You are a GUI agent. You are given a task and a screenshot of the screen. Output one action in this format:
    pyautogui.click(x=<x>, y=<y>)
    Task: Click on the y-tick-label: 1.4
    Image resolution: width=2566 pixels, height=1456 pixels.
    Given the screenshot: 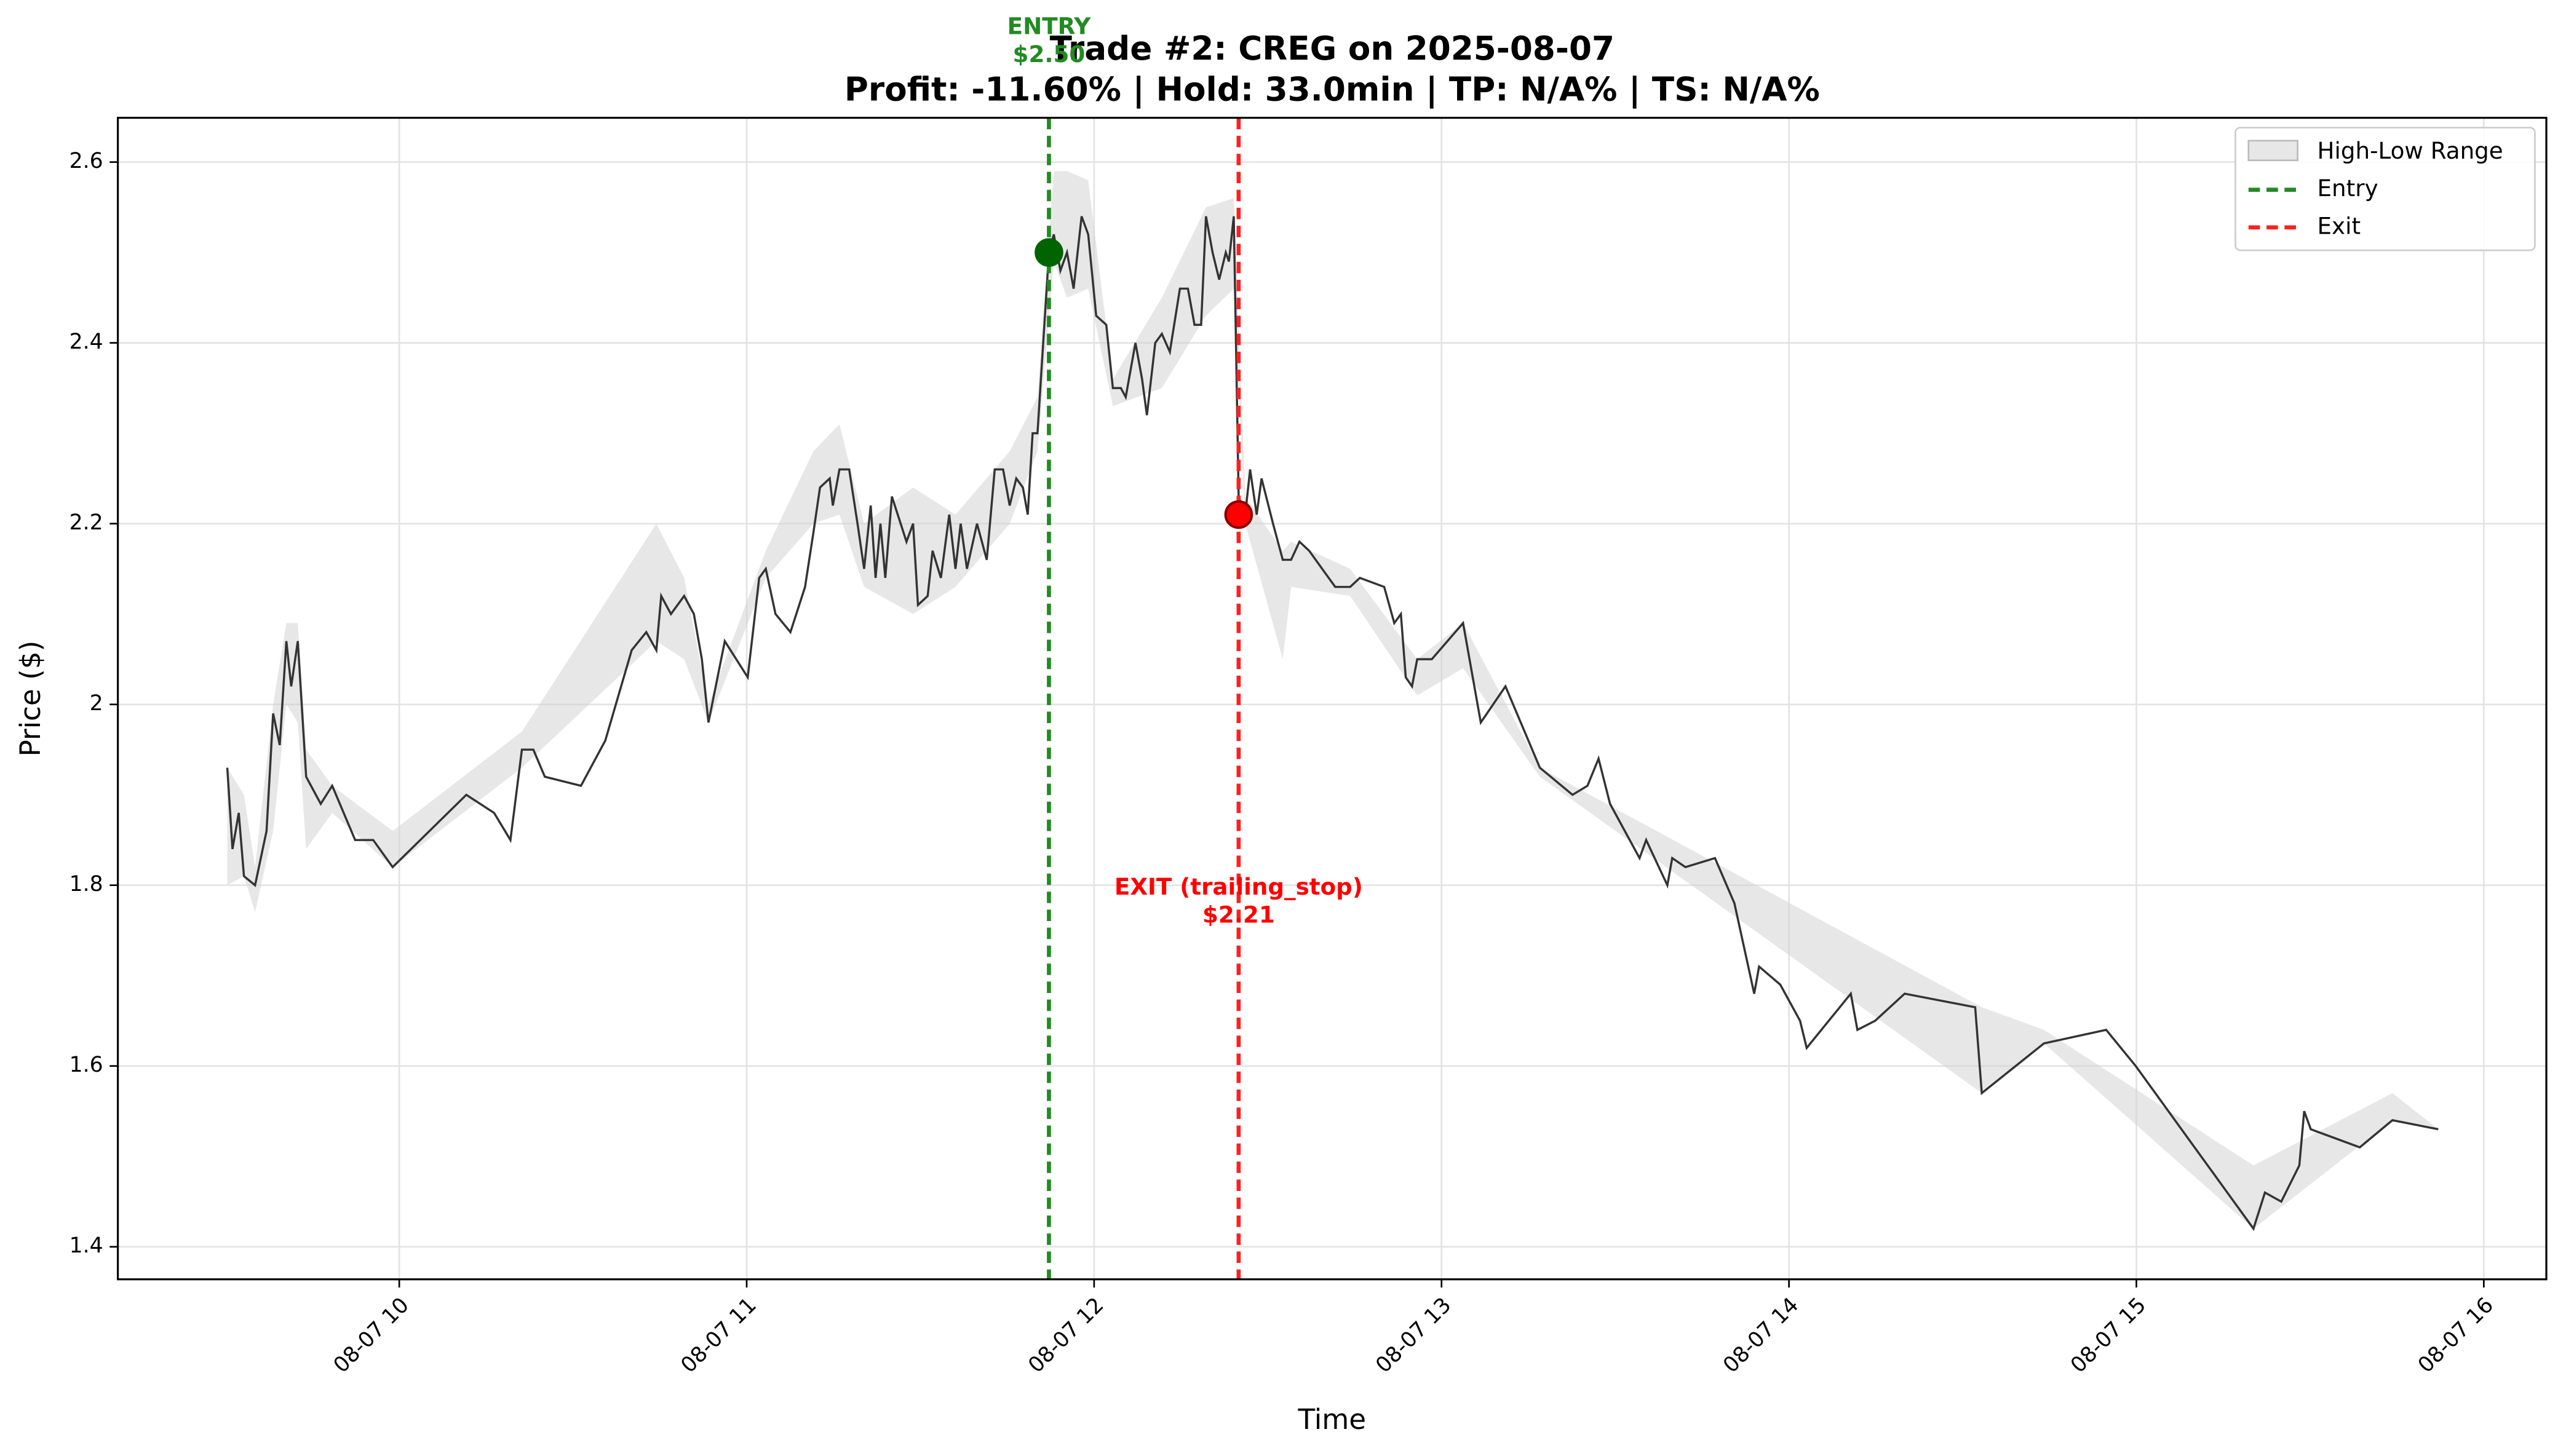 What is the action you would take?
    pyautogui.click(x=86, y=1245)
    